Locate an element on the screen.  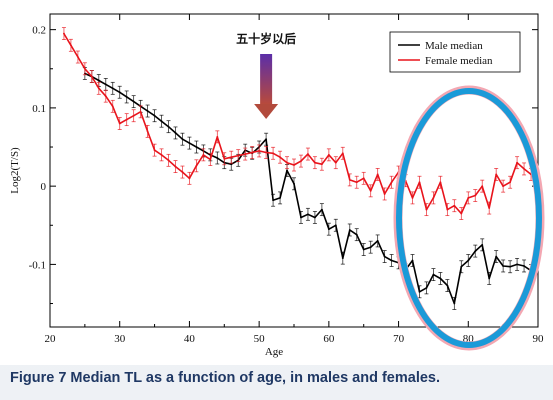
x-tick-label: 30 is located at coordinates (120, 339).